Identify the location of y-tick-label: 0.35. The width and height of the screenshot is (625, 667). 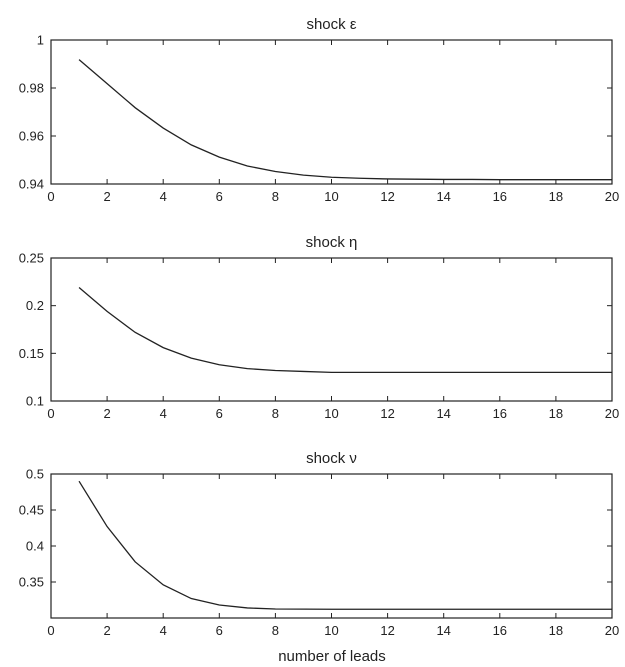
(31, 582).